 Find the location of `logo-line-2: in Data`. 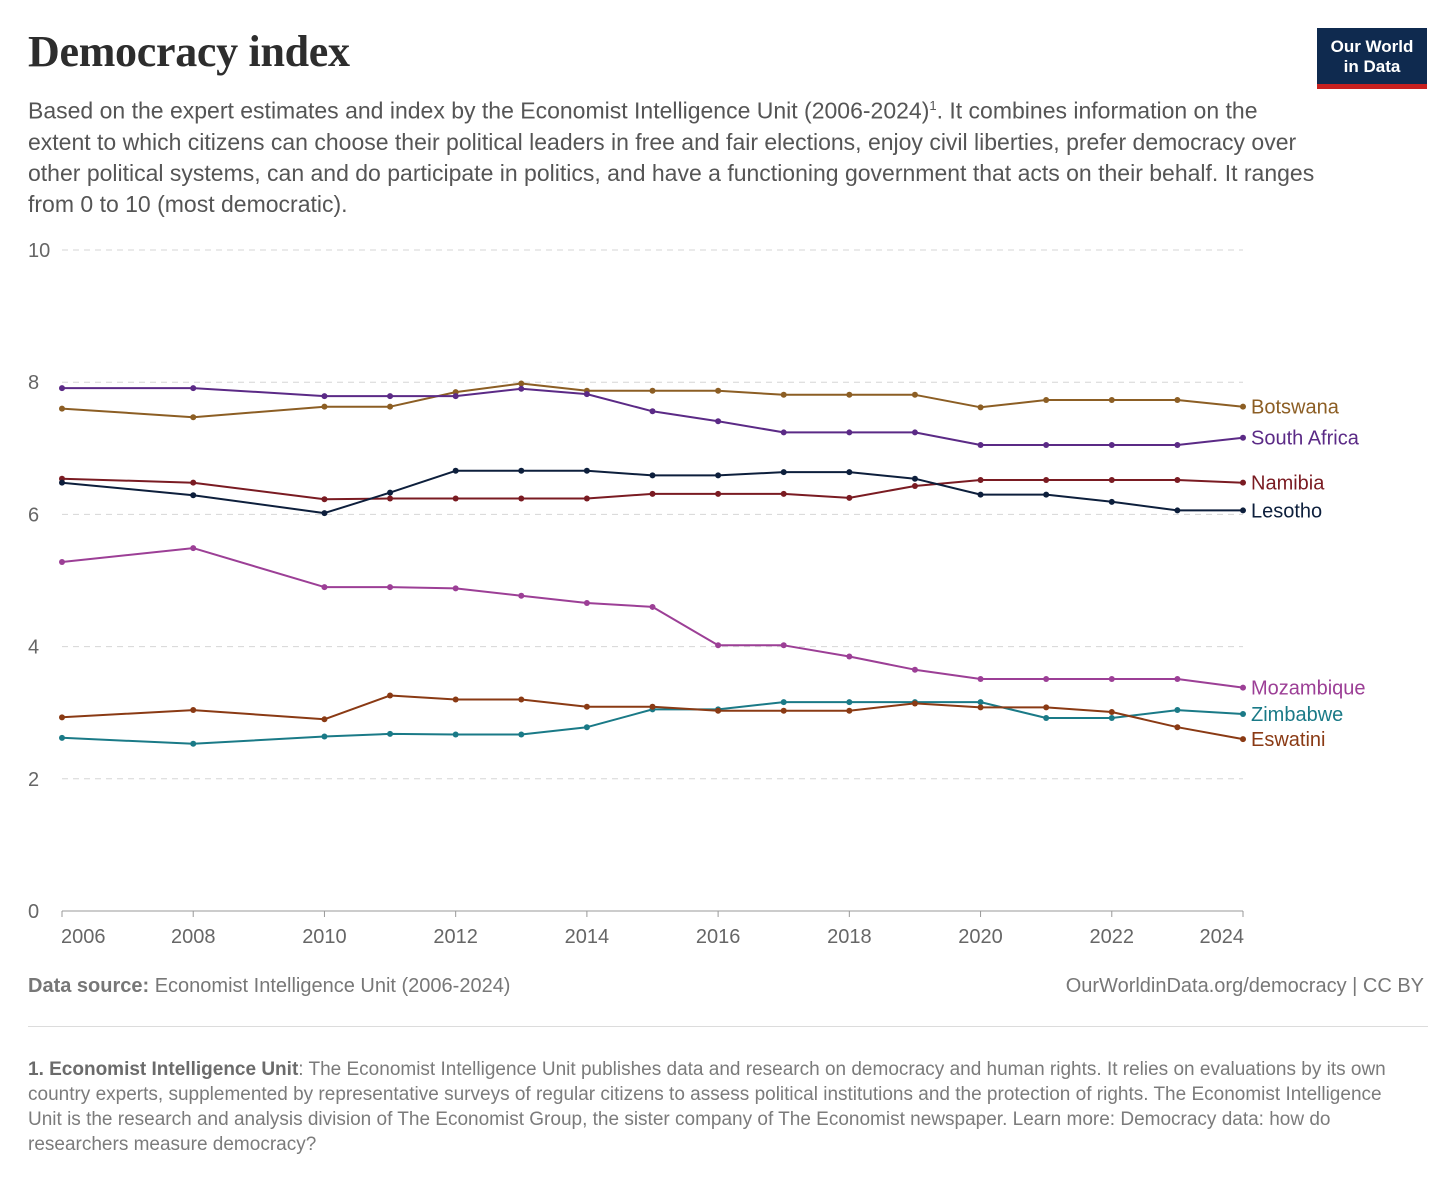

logo-line-2: in Data is located at coordinates (1372, 66).